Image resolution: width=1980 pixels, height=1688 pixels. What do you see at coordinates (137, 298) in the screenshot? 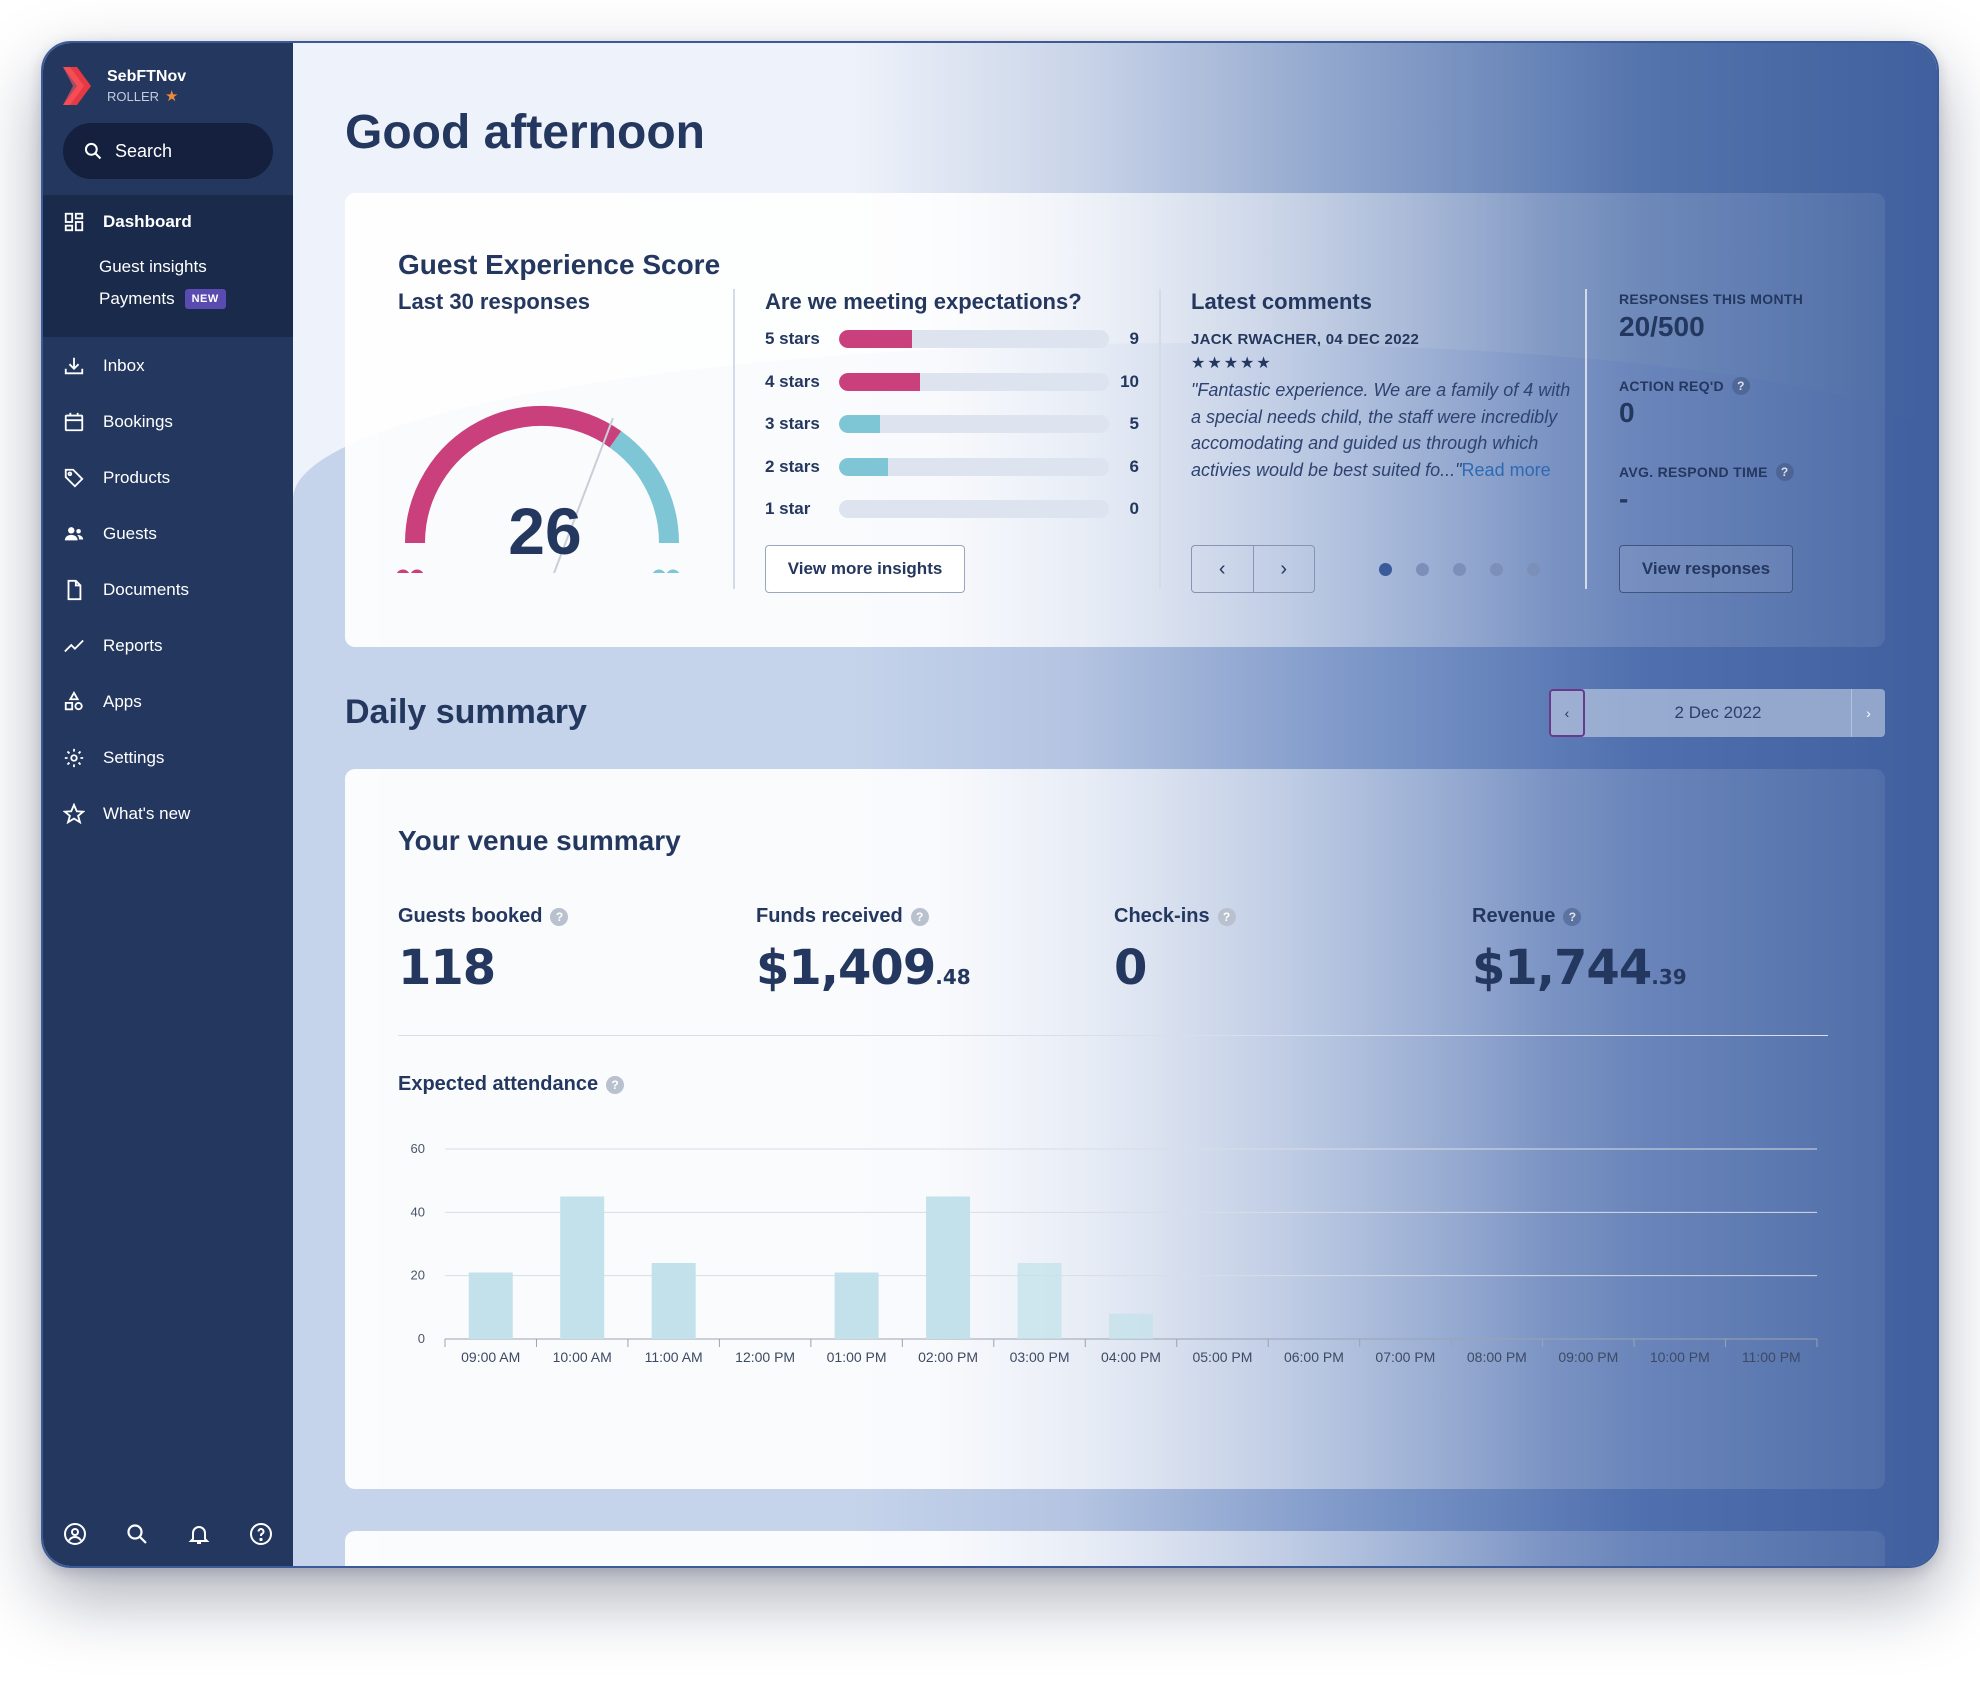
I see `sidebar-item-label: Payments` at bounding box center [137, 298].